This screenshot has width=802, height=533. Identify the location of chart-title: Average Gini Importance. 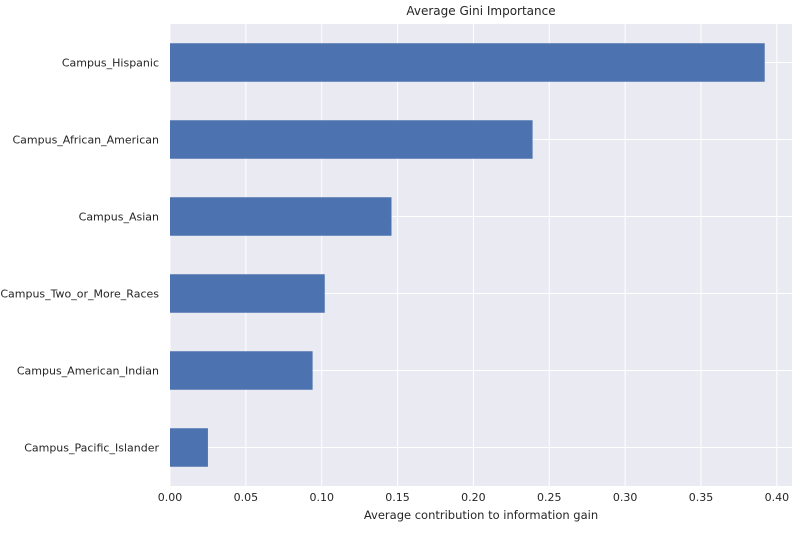
(480, 11).